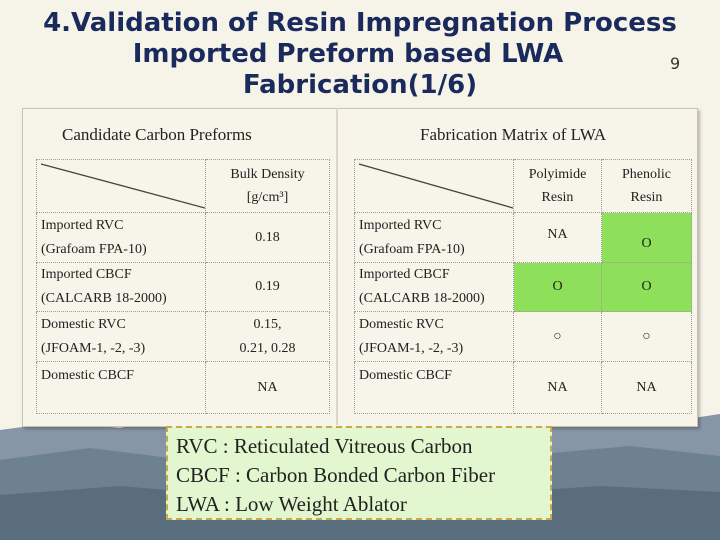 The width and height of the screenshot is (720, 540). I want to click on table-row: Imported RVC (Grafoam FPA-10) NA O, so click(523, 237).